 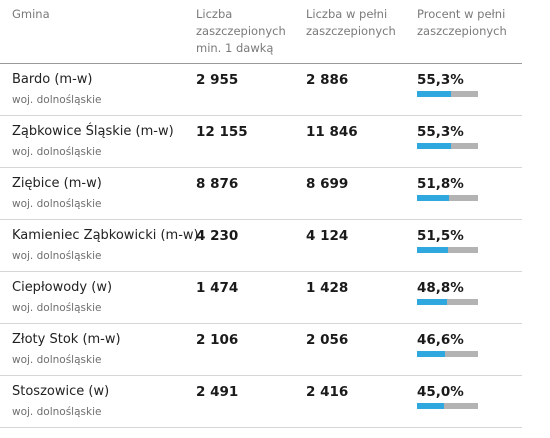 What do you see at coordinates (217, 288) in the screenshot?
I see `dose1-count: 1 474` at bounding box center [217, 288].